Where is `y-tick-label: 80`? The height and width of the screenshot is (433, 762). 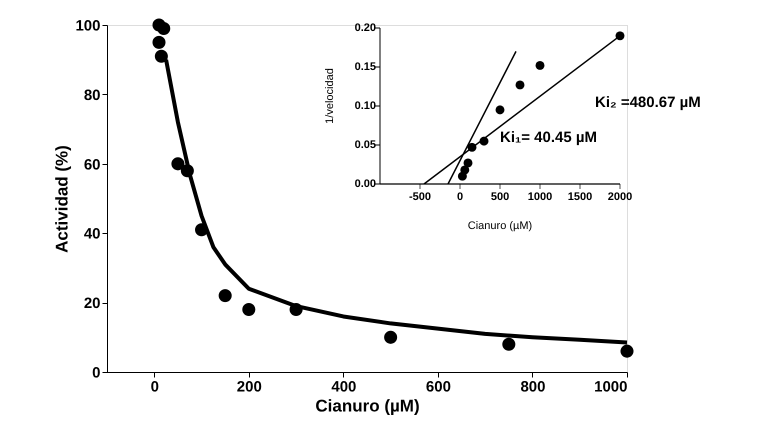
y-tick-label: 80 is located at coordinates (92, 95).